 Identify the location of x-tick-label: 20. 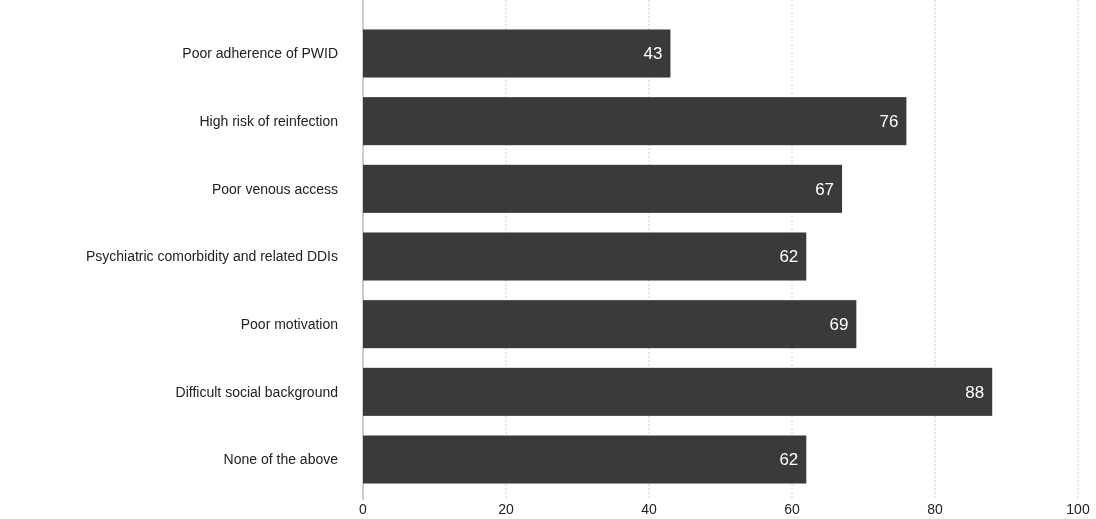
(506, 509).